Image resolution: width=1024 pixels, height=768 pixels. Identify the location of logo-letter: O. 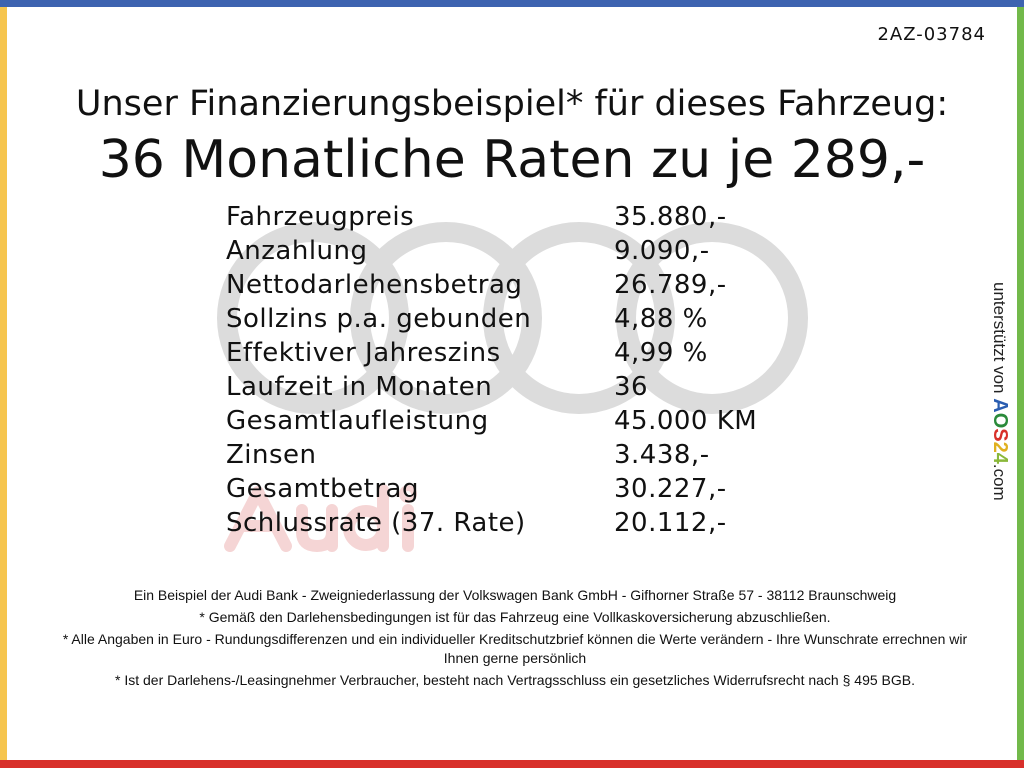
(1000, 420).